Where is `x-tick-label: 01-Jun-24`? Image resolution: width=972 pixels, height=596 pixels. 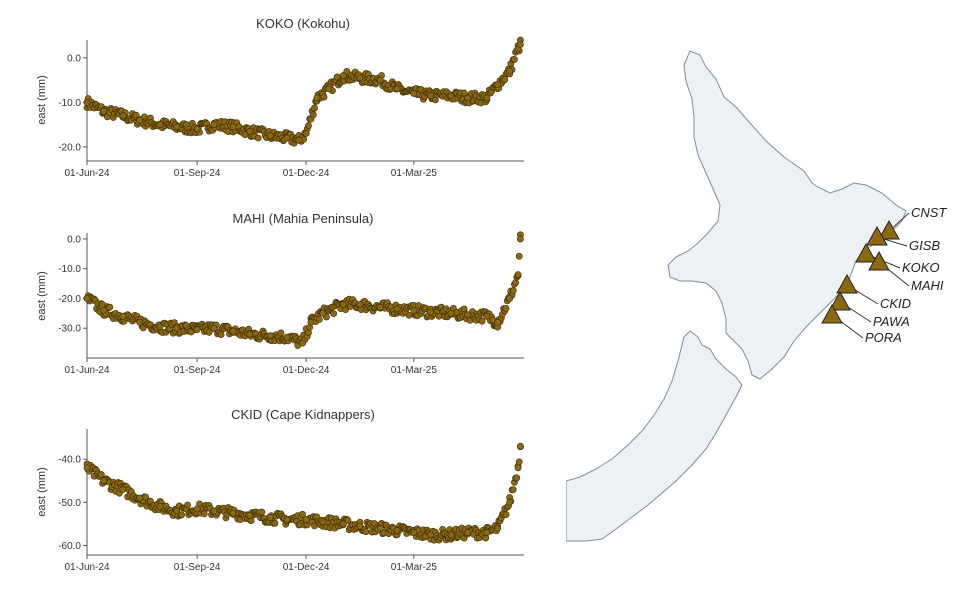
x-tick-label: 01-Jun-24 is located at coordinates (86, 370).